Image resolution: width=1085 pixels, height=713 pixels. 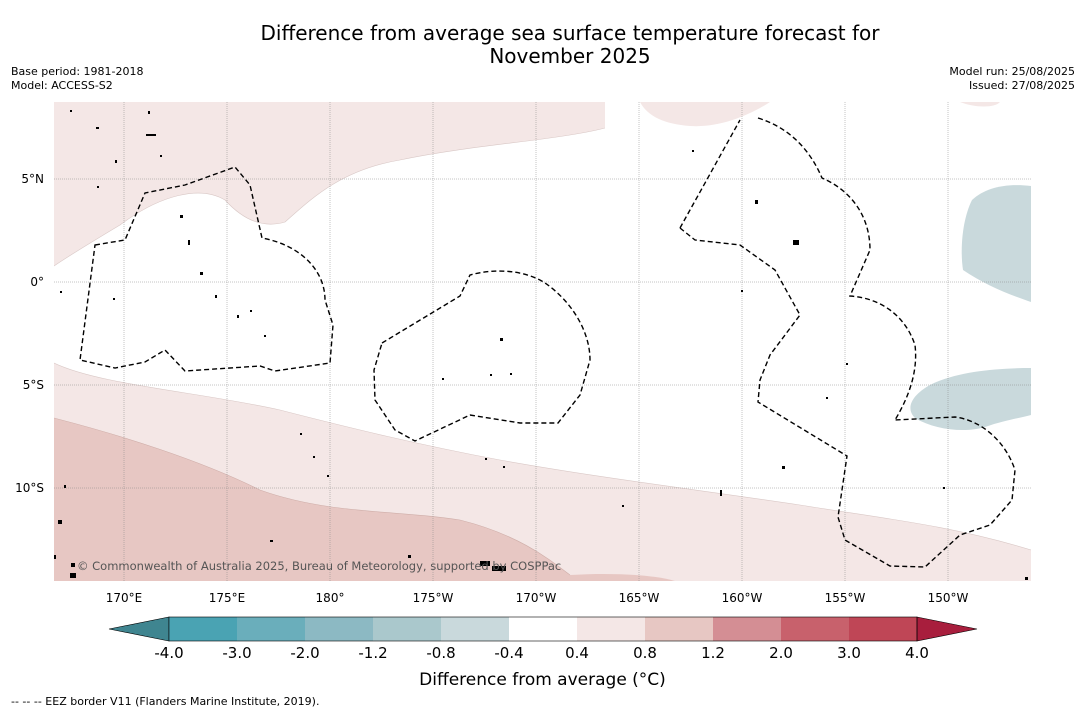 I want to click on lon-tick-label: 170°E, so click(x=124, y=598).